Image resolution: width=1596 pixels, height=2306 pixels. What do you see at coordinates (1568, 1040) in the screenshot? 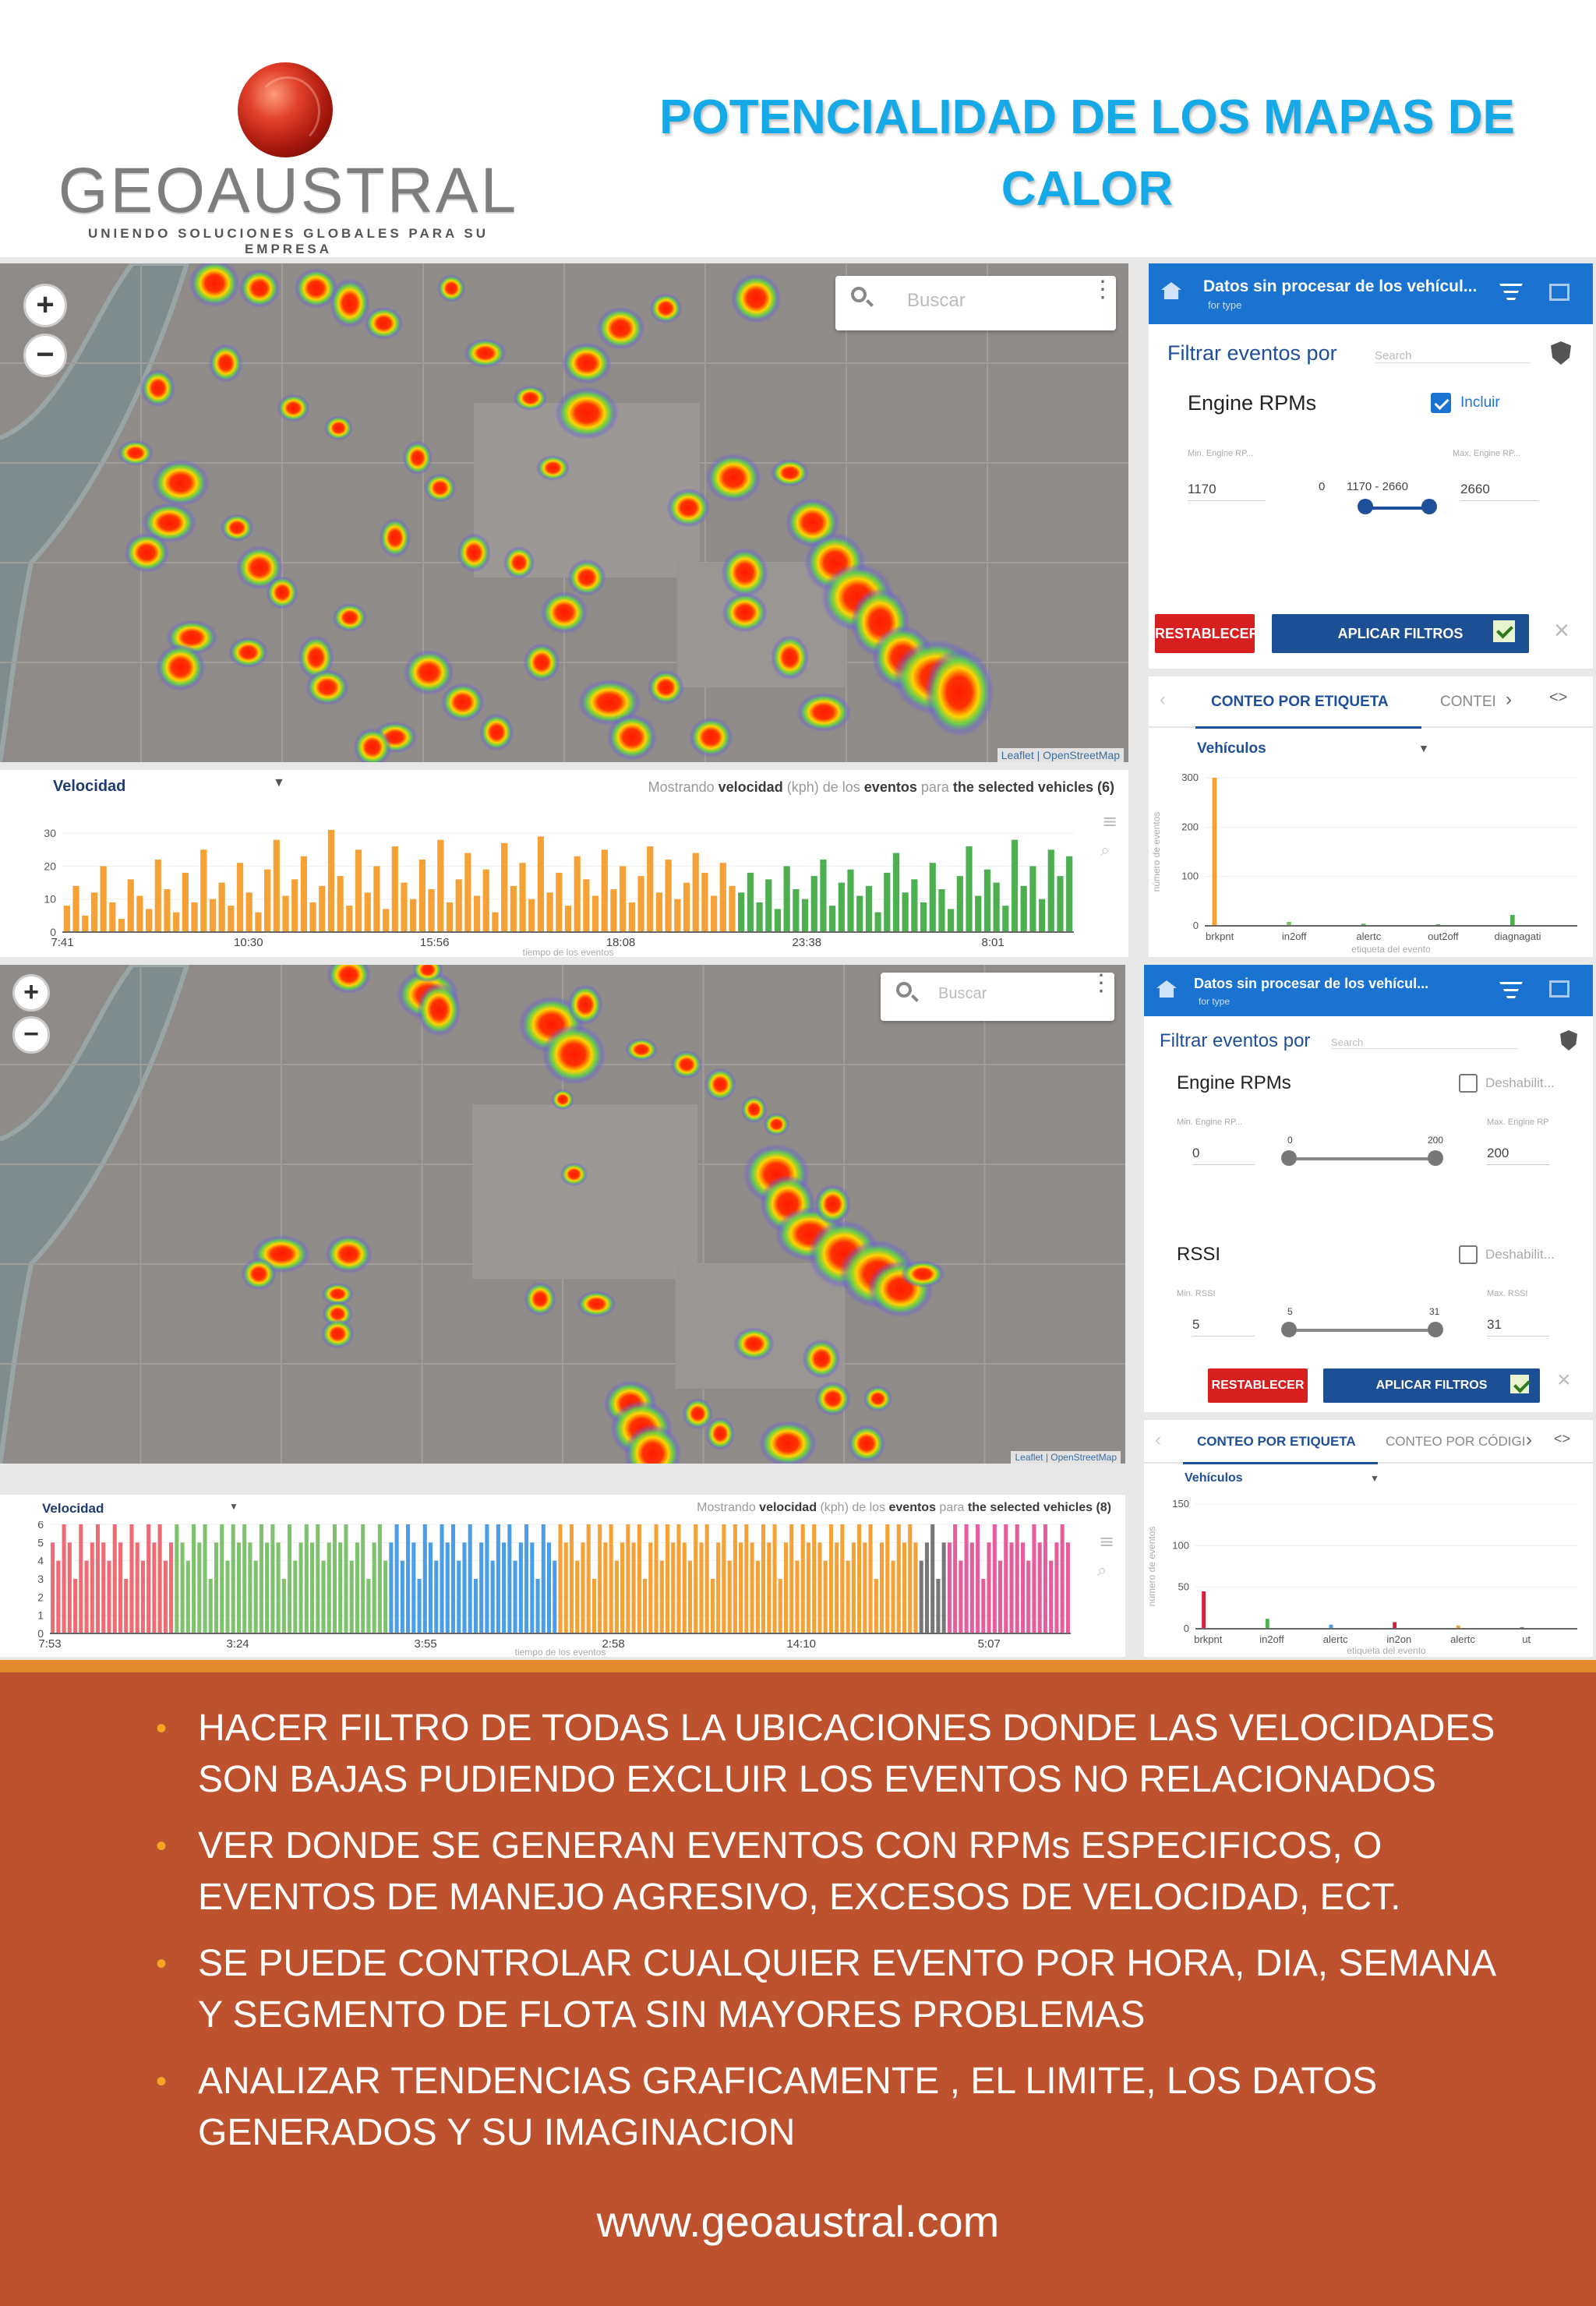
I see `shield-icon` at bounding box center [1568, 1040].